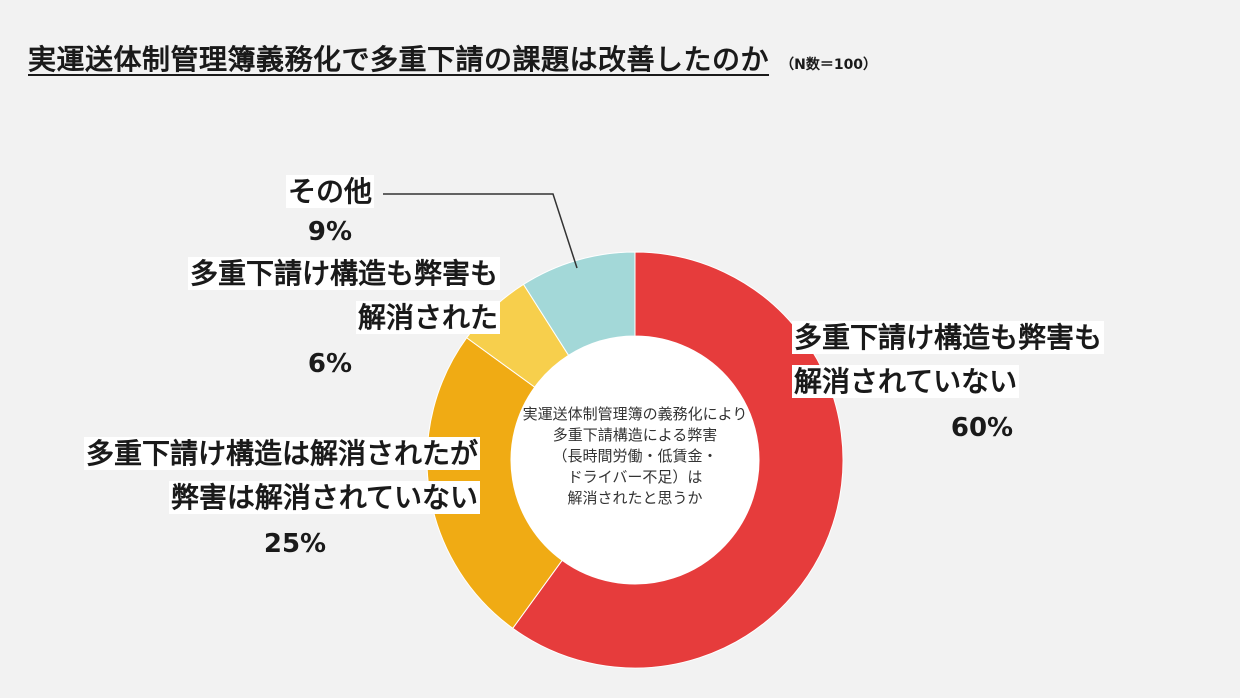  What do you see at coordinates (329, 191) in the screenshot?
I see `slice-label-line: その他` at bounding box center [329, 191].